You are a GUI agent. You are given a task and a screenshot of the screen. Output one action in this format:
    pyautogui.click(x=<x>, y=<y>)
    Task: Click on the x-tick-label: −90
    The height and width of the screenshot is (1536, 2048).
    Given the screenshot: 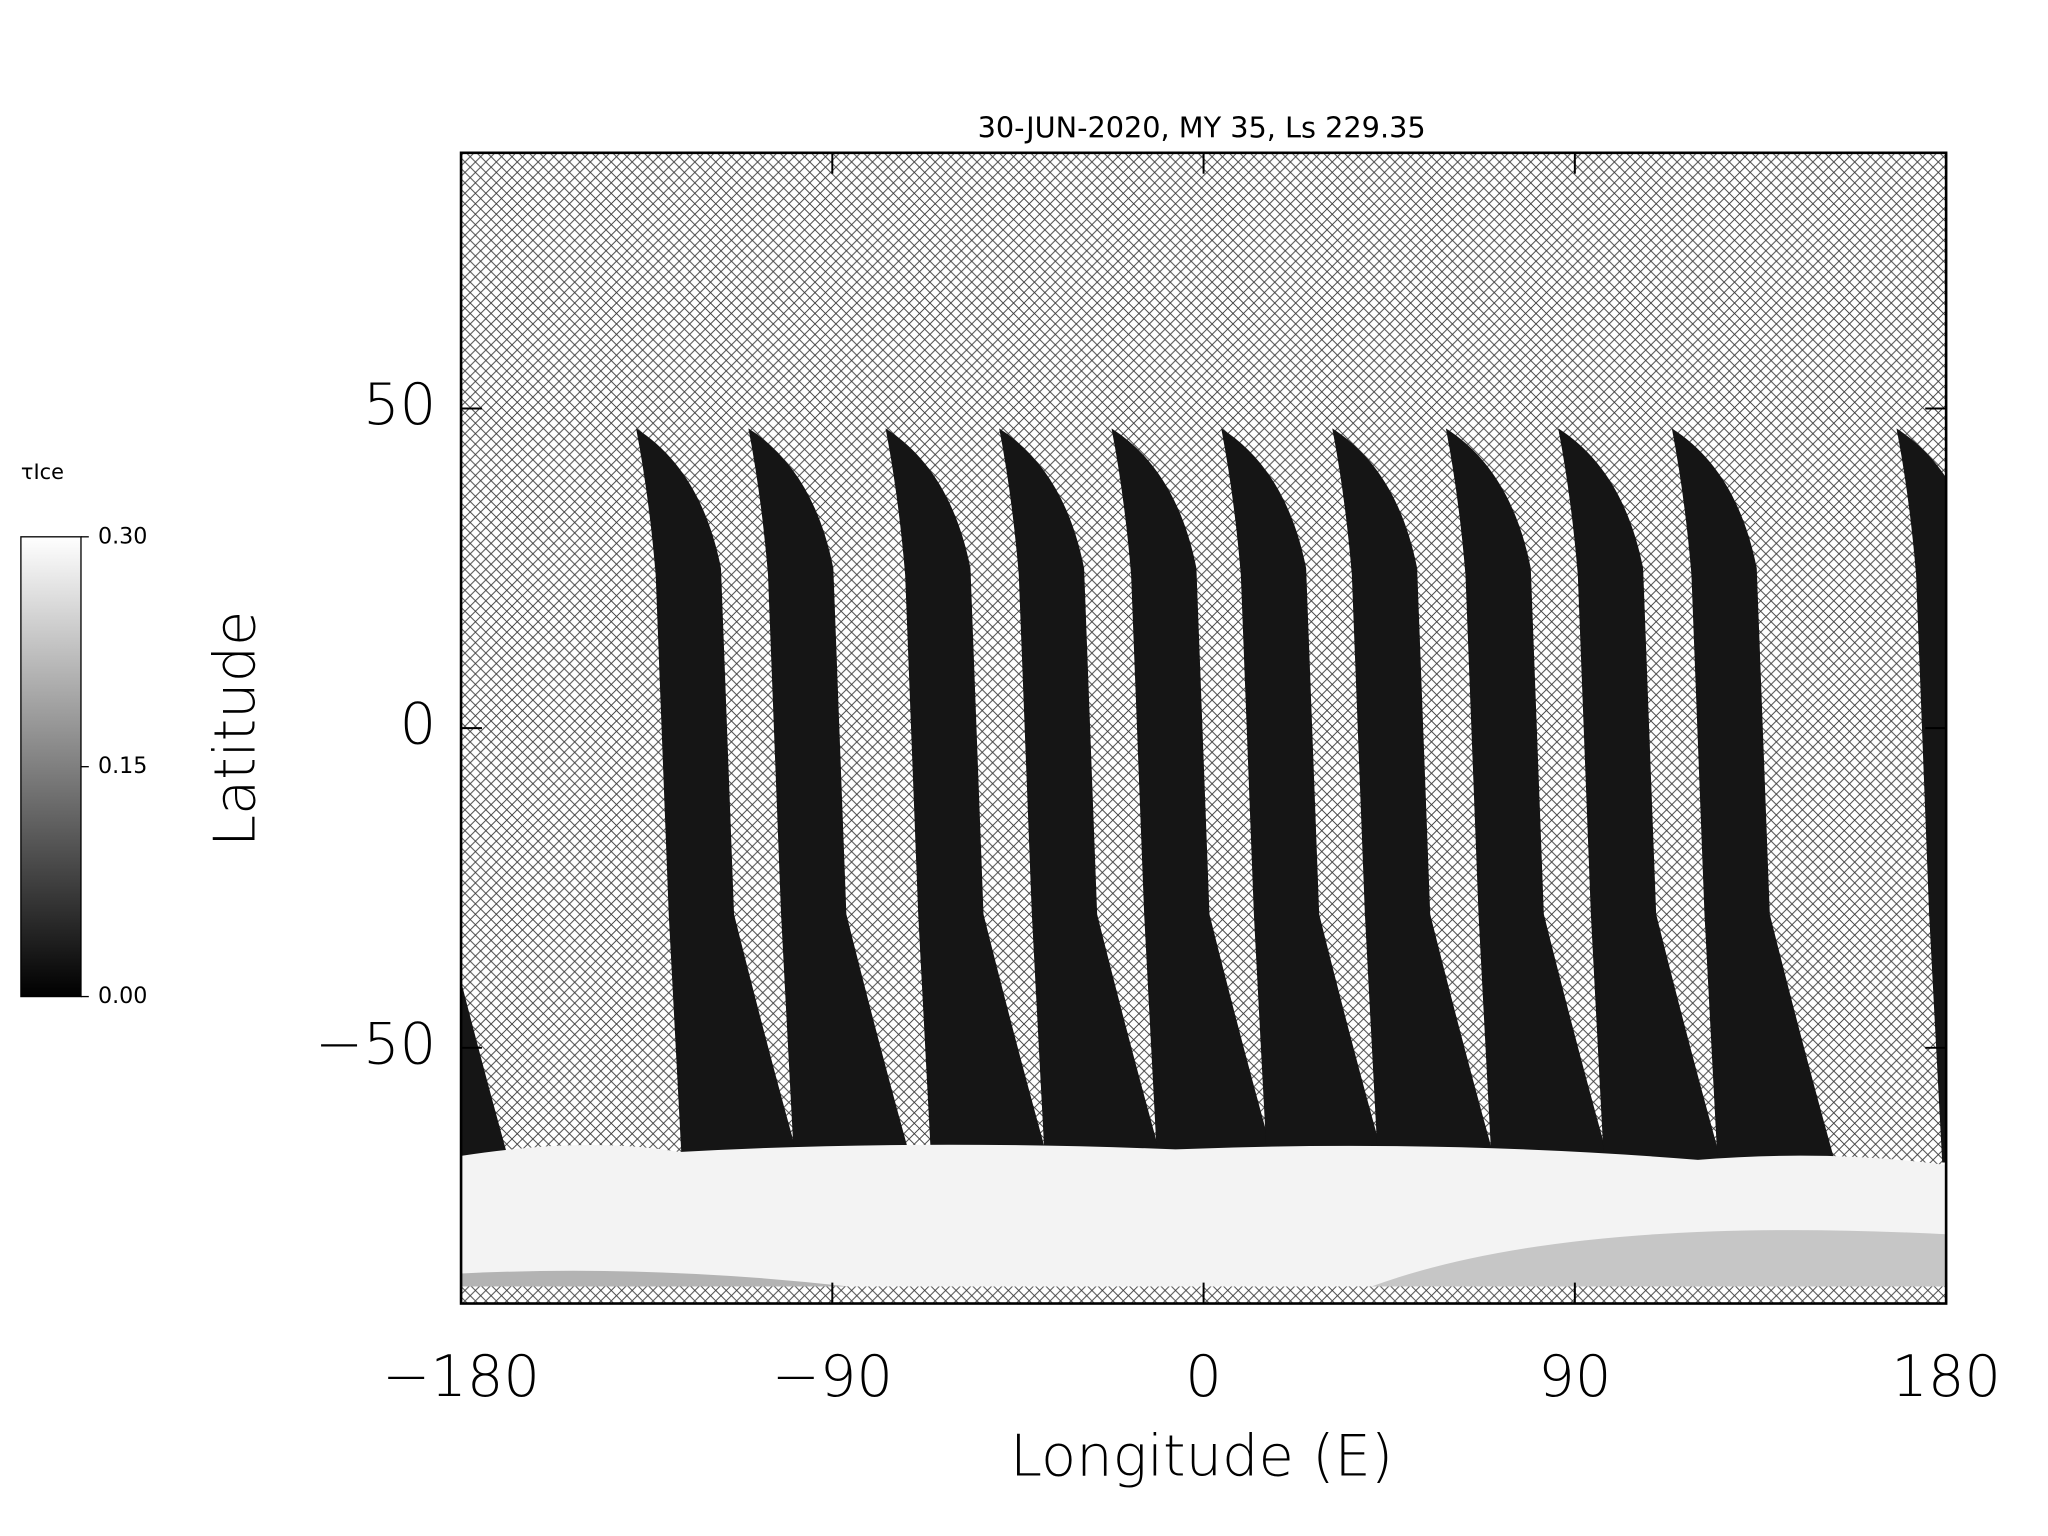 What is the action you would take?
    pyautogui.click(x=832, y=1376)
    